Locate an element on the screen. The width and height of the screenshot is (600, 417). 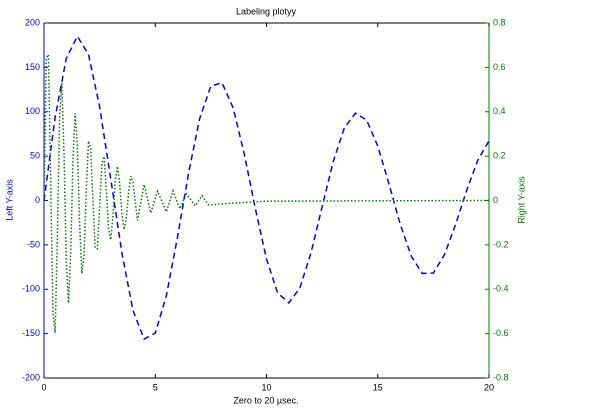
y-tick-label: 200 is located at coordinates (32, 22).